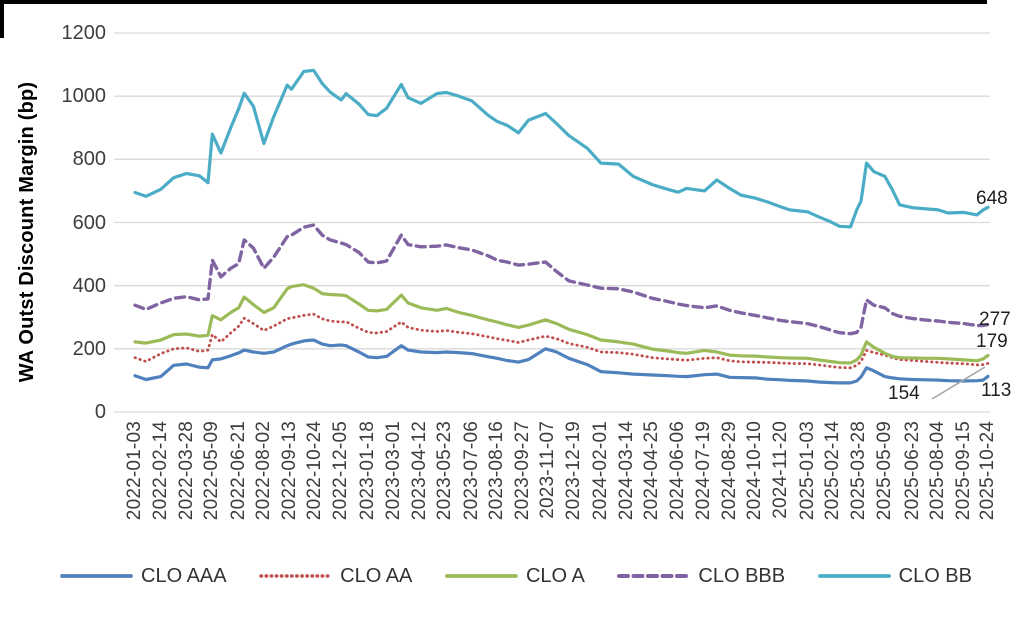  What do you see at coordinates (134, 471) in the screenshot?
I see `x-tick-label: 2022-01-03` at bounding box center [134, 471].